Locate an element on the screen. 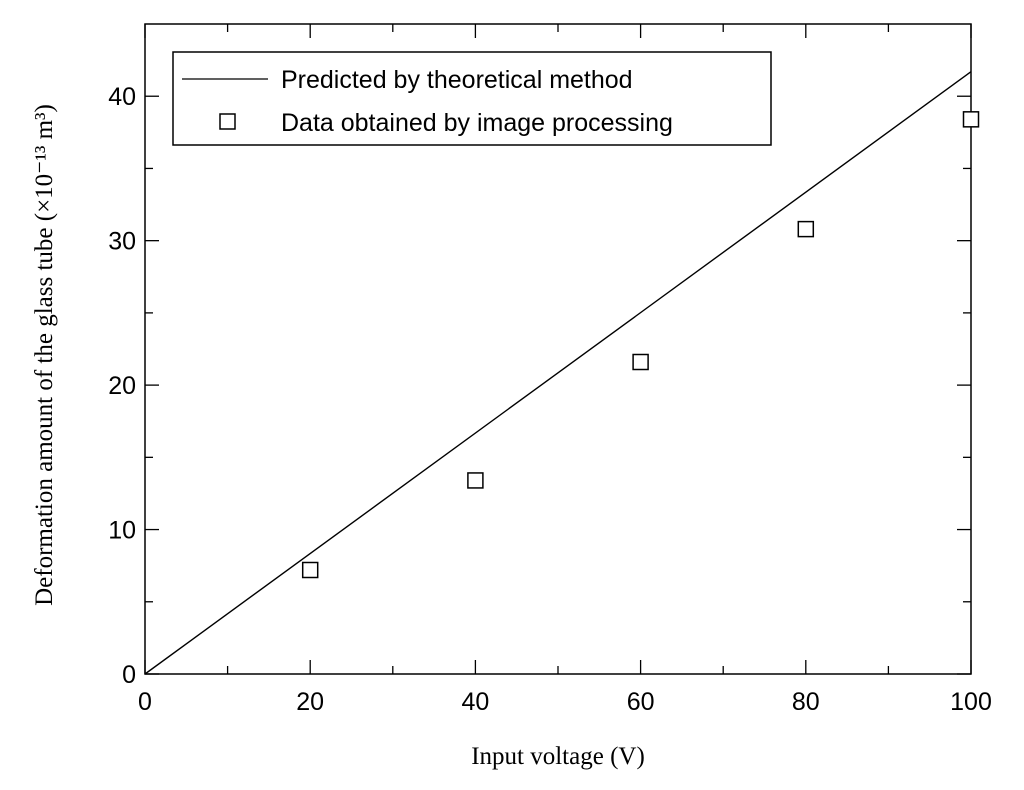 This screenshot has width=1024, height=790. x-tick-label: 0 is located at coordinates (145, 702).